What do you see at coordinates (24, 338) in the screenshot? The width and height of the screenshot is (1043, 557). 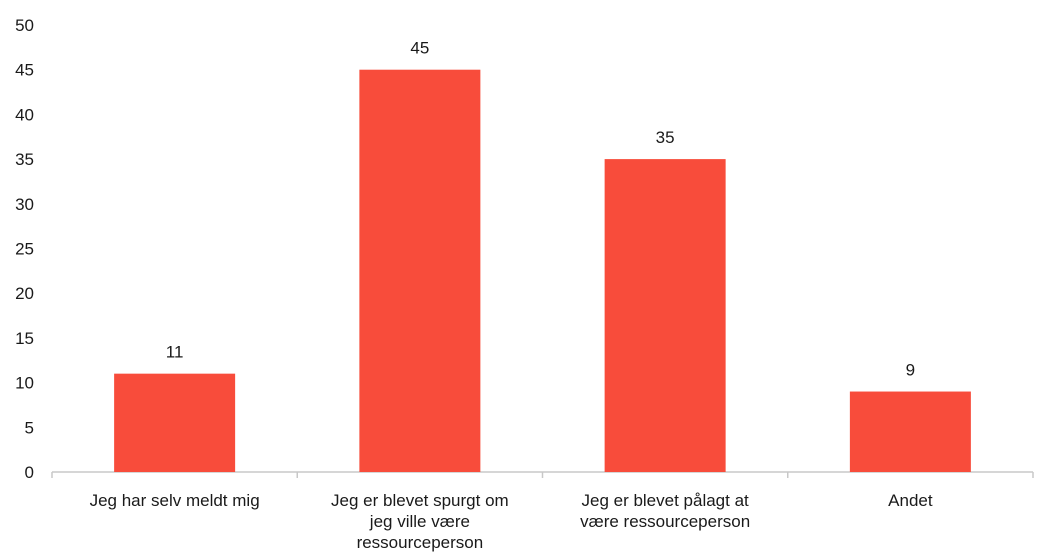 I see `y-tick-label: 15` at bounding box center [24, 338].